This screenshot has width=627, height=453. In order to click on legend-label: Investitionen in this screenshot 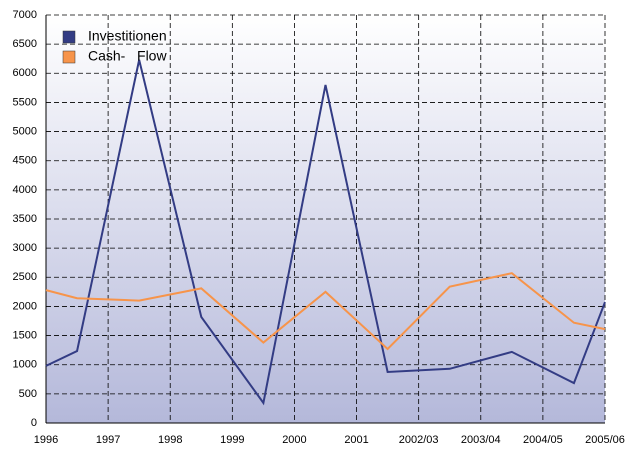, I will do `click(127, 36)`.